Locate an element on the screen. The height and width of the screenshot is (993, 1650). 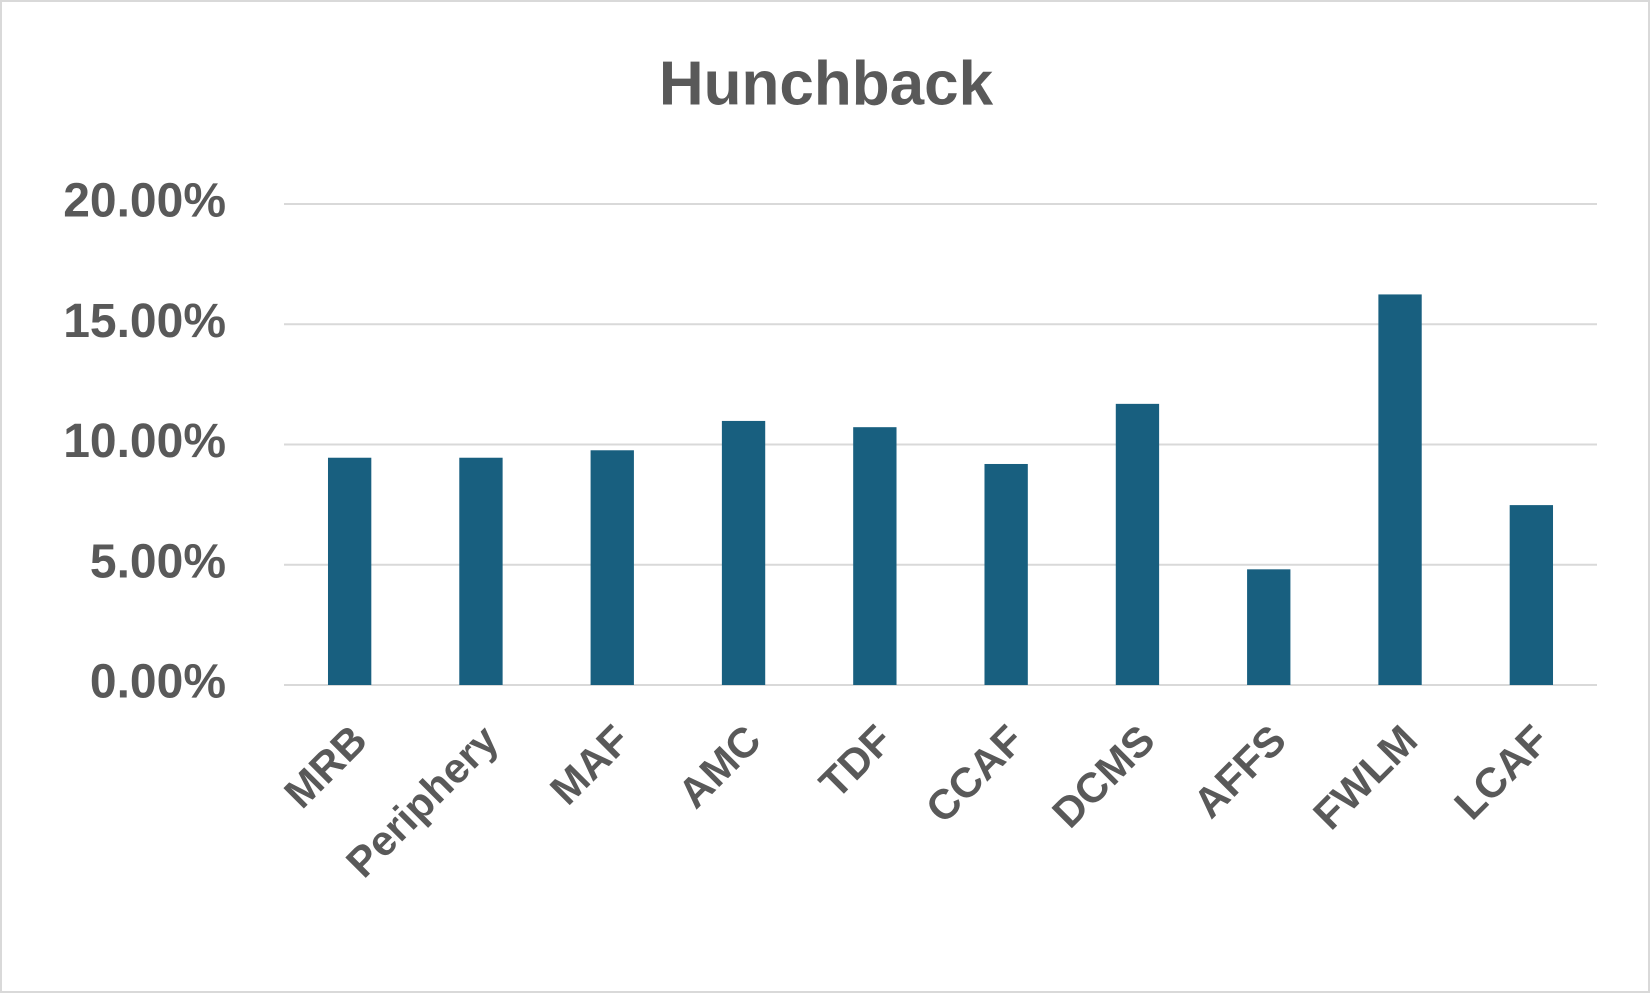
y-tick-label: 15.00% is located at coordinates (144, 321).